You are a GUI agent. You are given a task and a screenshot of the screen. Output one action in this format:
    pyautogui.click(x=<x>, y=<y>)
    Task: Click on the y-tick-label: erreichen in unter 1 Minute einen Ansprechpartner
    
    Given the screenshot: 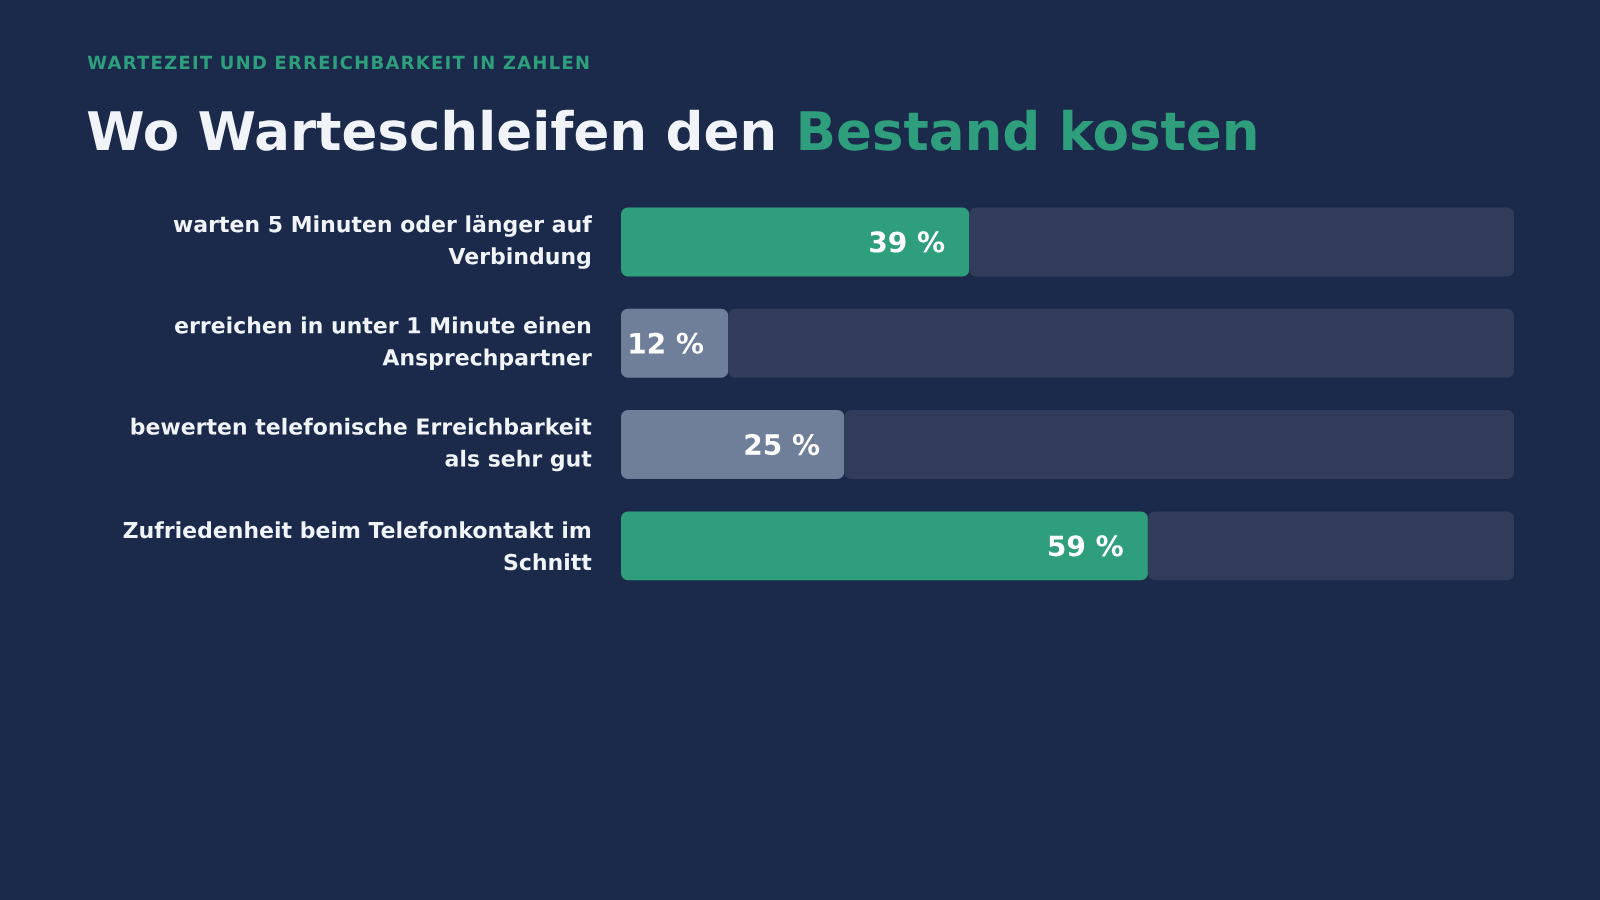 What is the action you would take?
    pyautogui.click(x=383, y=343)
    